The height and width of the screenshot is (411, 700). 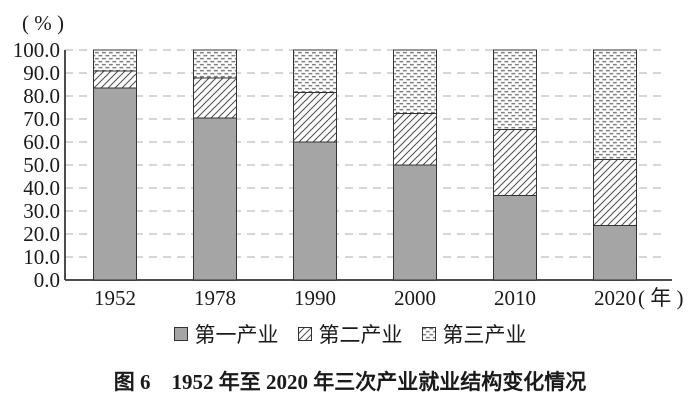 What do you see at coordinates (41, 165) in the screenshot?
I see `y-tick-label: 50.0` at bounding box center [41, 165].